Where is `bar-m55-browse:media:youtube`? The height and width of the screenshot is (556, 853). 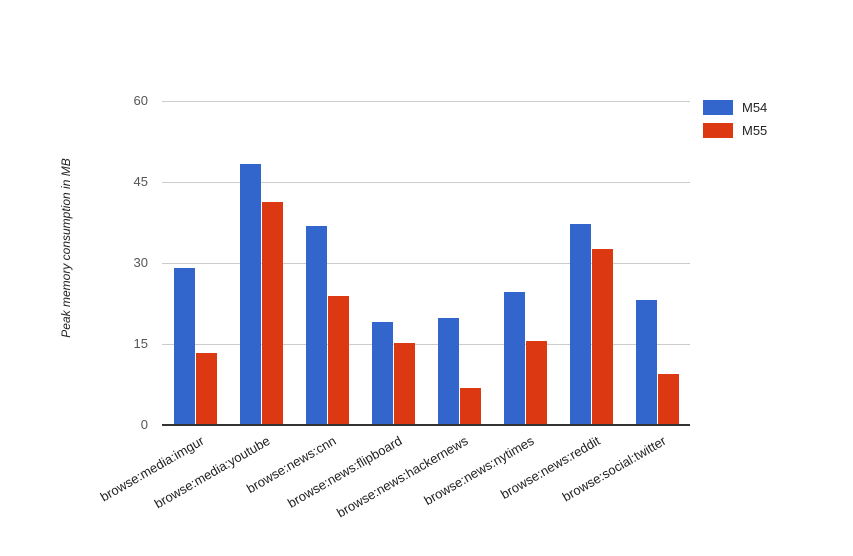
bar-m55-browse:media:youtube is located at coordinates (272, 313).